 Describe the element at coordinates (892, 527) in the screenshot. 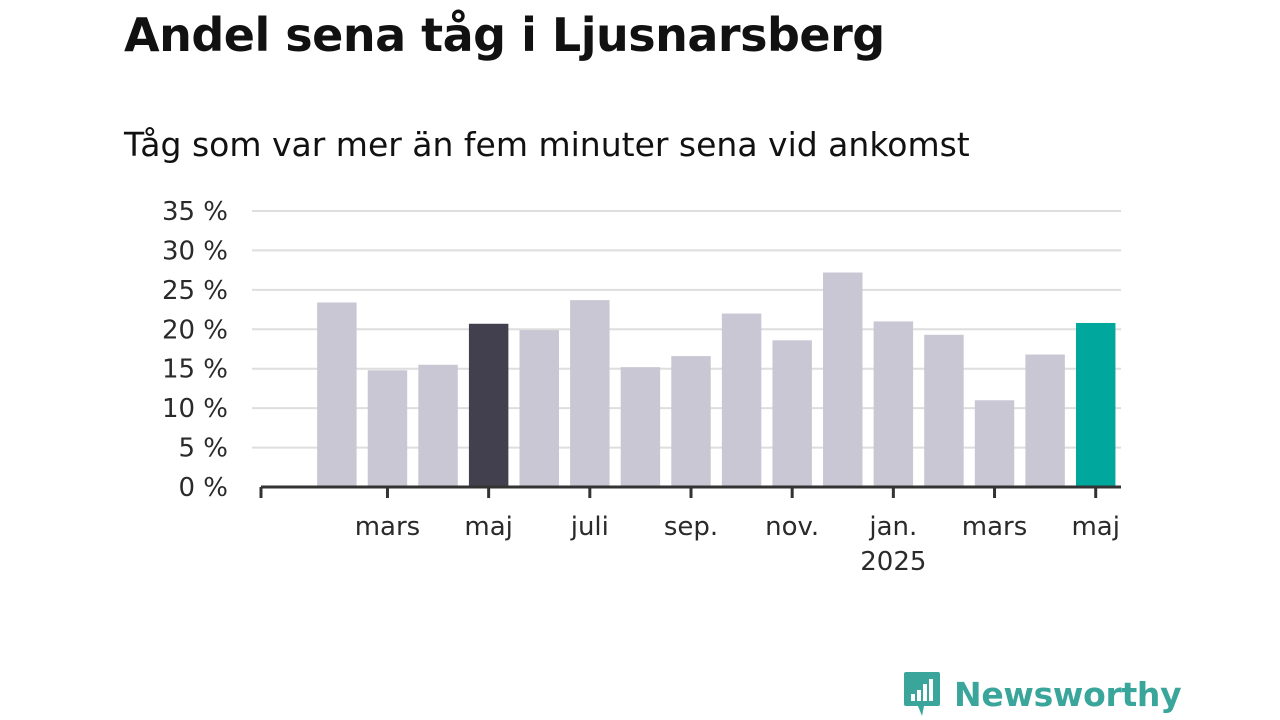

I see `x-tick-label: jan.` at that location.